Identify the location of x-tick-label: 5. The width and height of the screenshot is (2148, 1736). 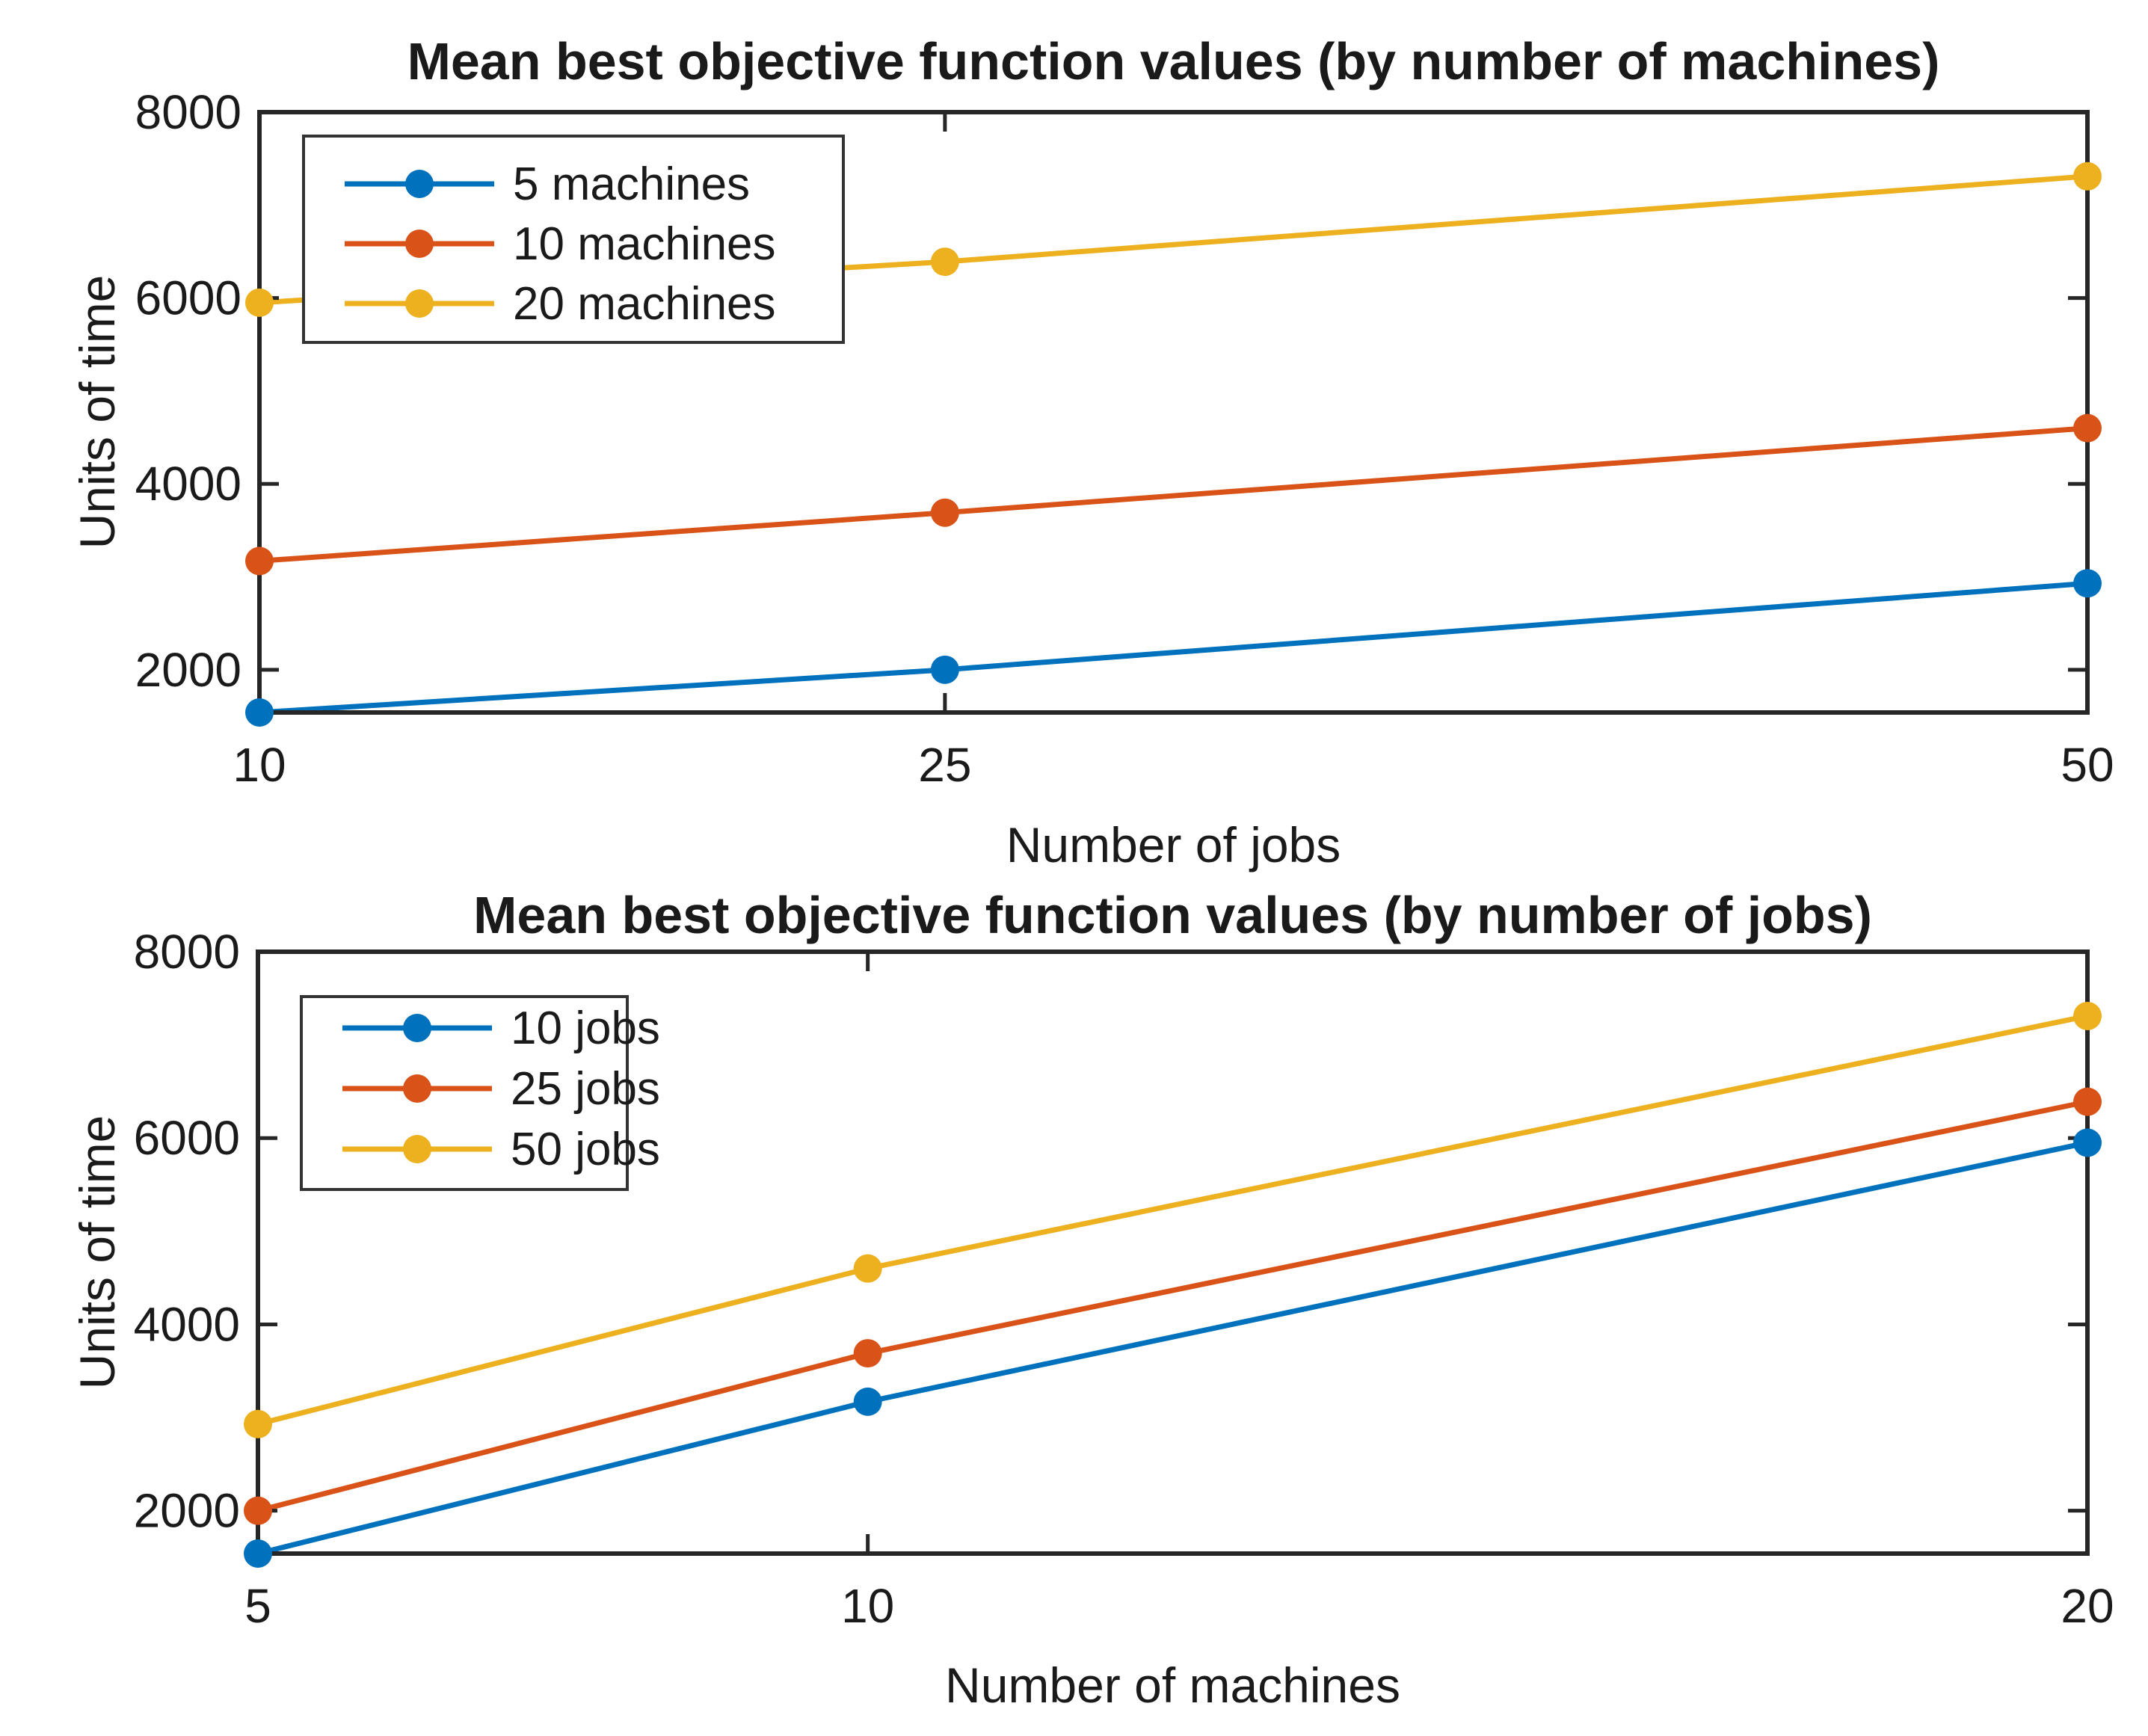
(257, 1606).